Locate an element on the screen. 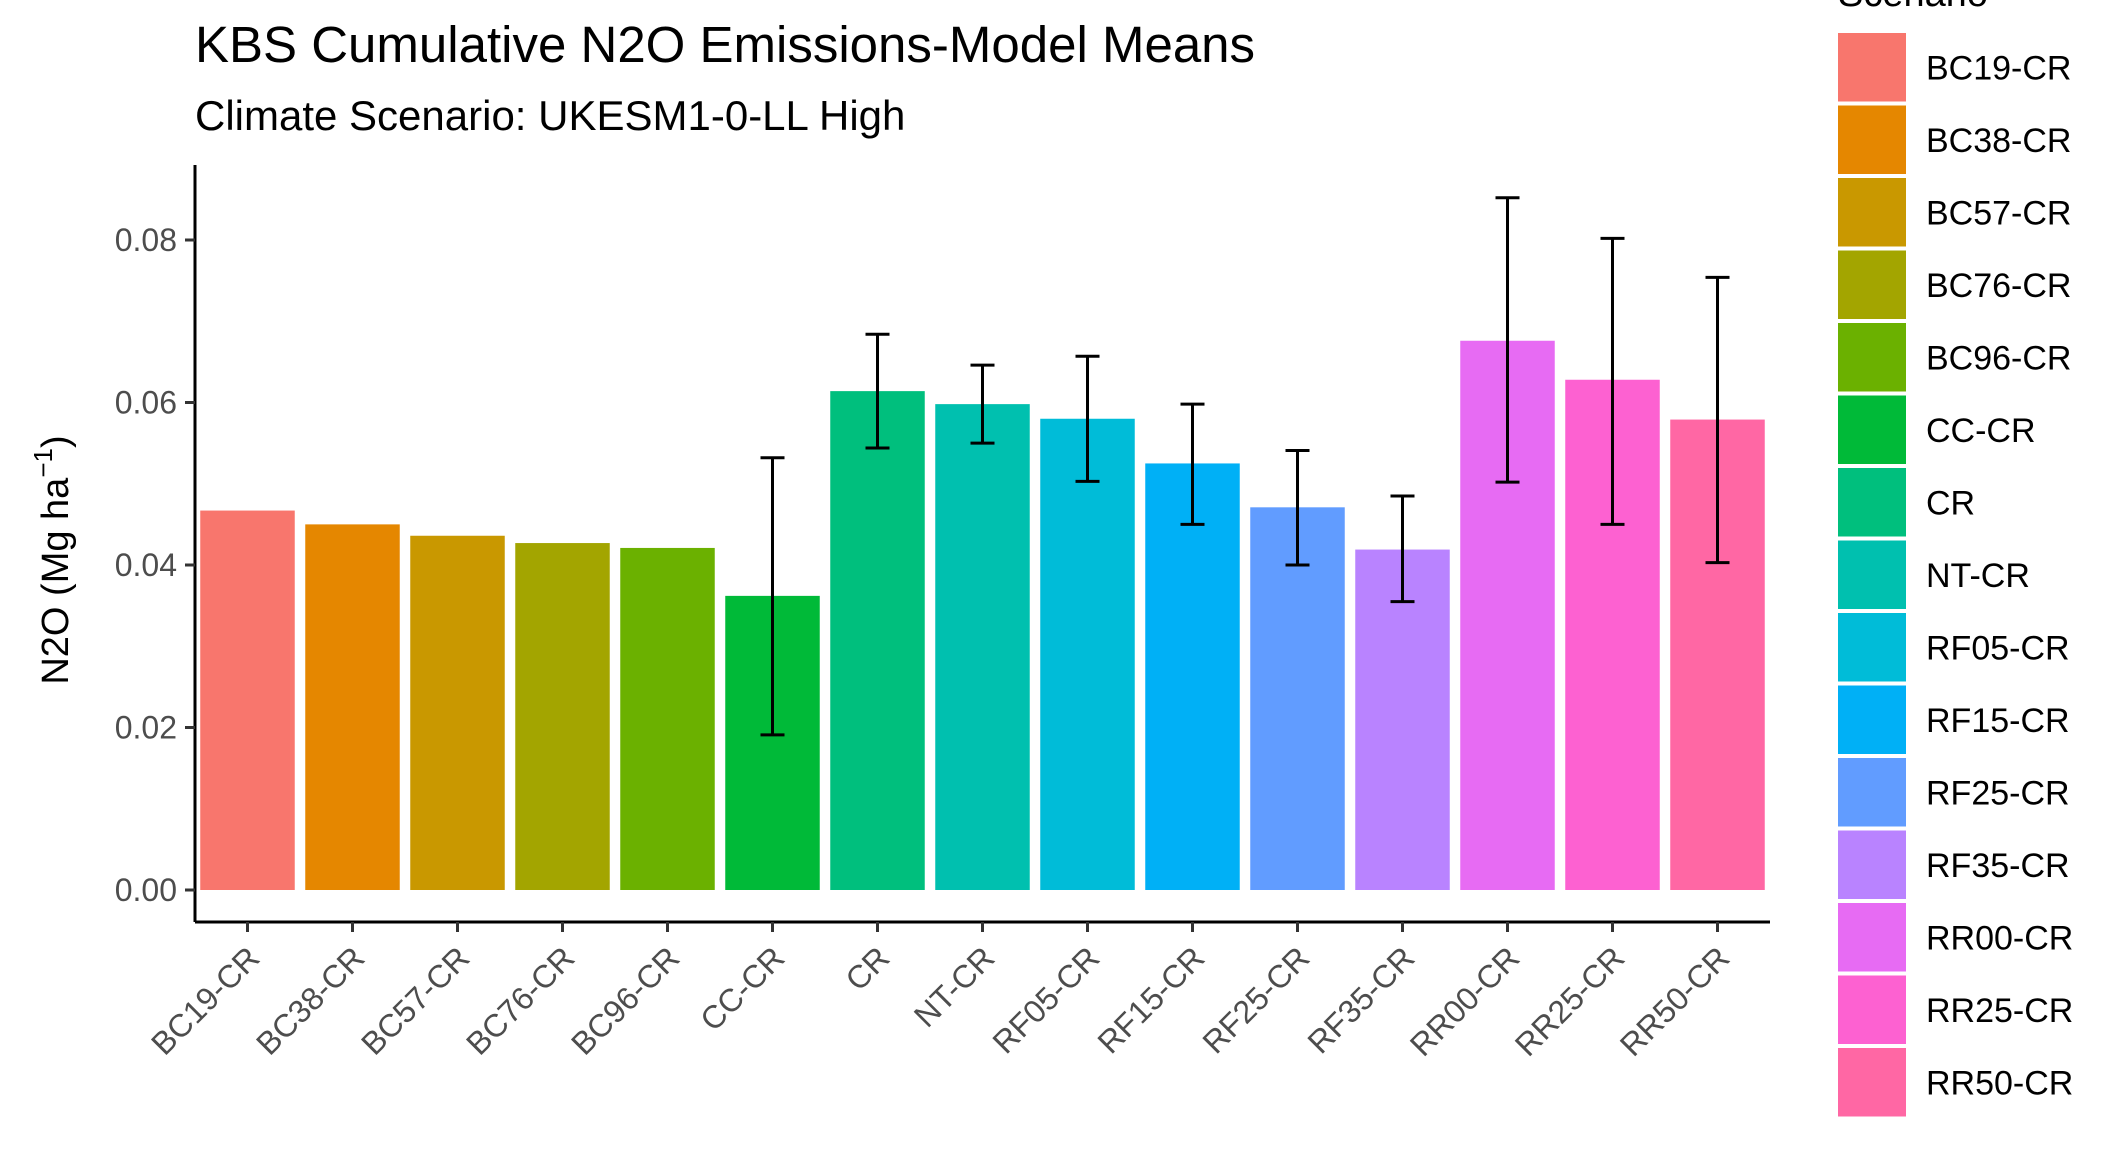 This screenshot has height=1153, width=2125. x-tick-label: CR is located at coordinates (867, 968).